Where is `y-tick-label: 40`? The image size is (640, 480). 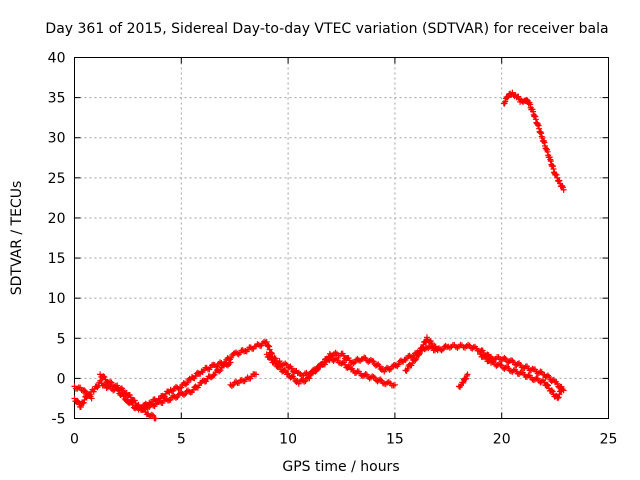 y-tick-label: 40 is located at coordinates (57, 59).